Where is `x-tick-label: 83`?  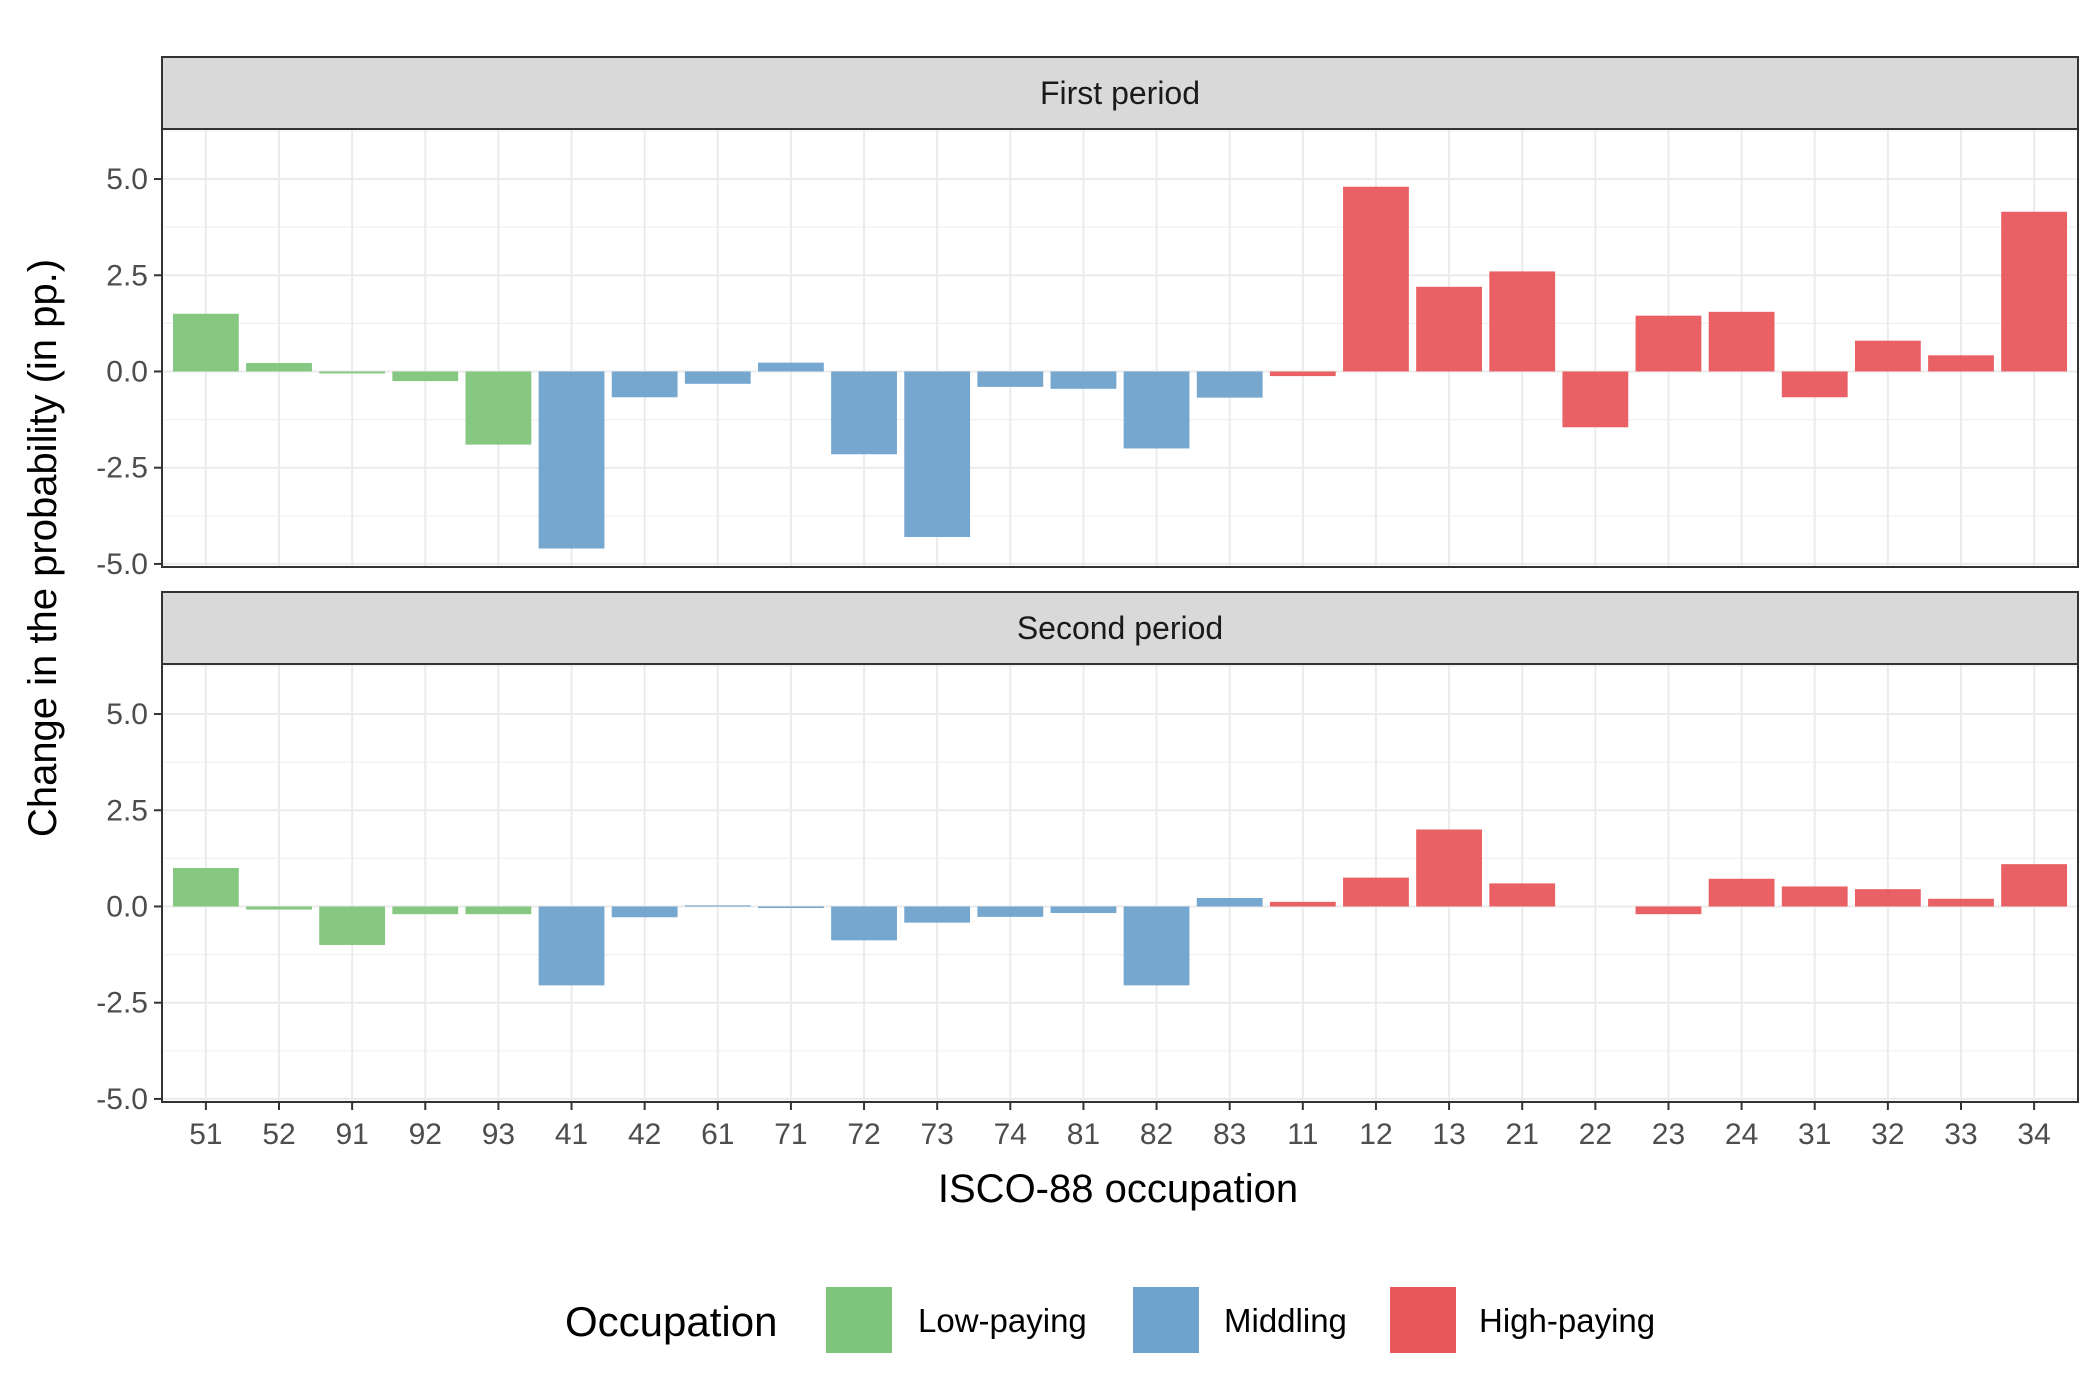 x-tick-label: 83 is located at coordinates (1229, 1134).